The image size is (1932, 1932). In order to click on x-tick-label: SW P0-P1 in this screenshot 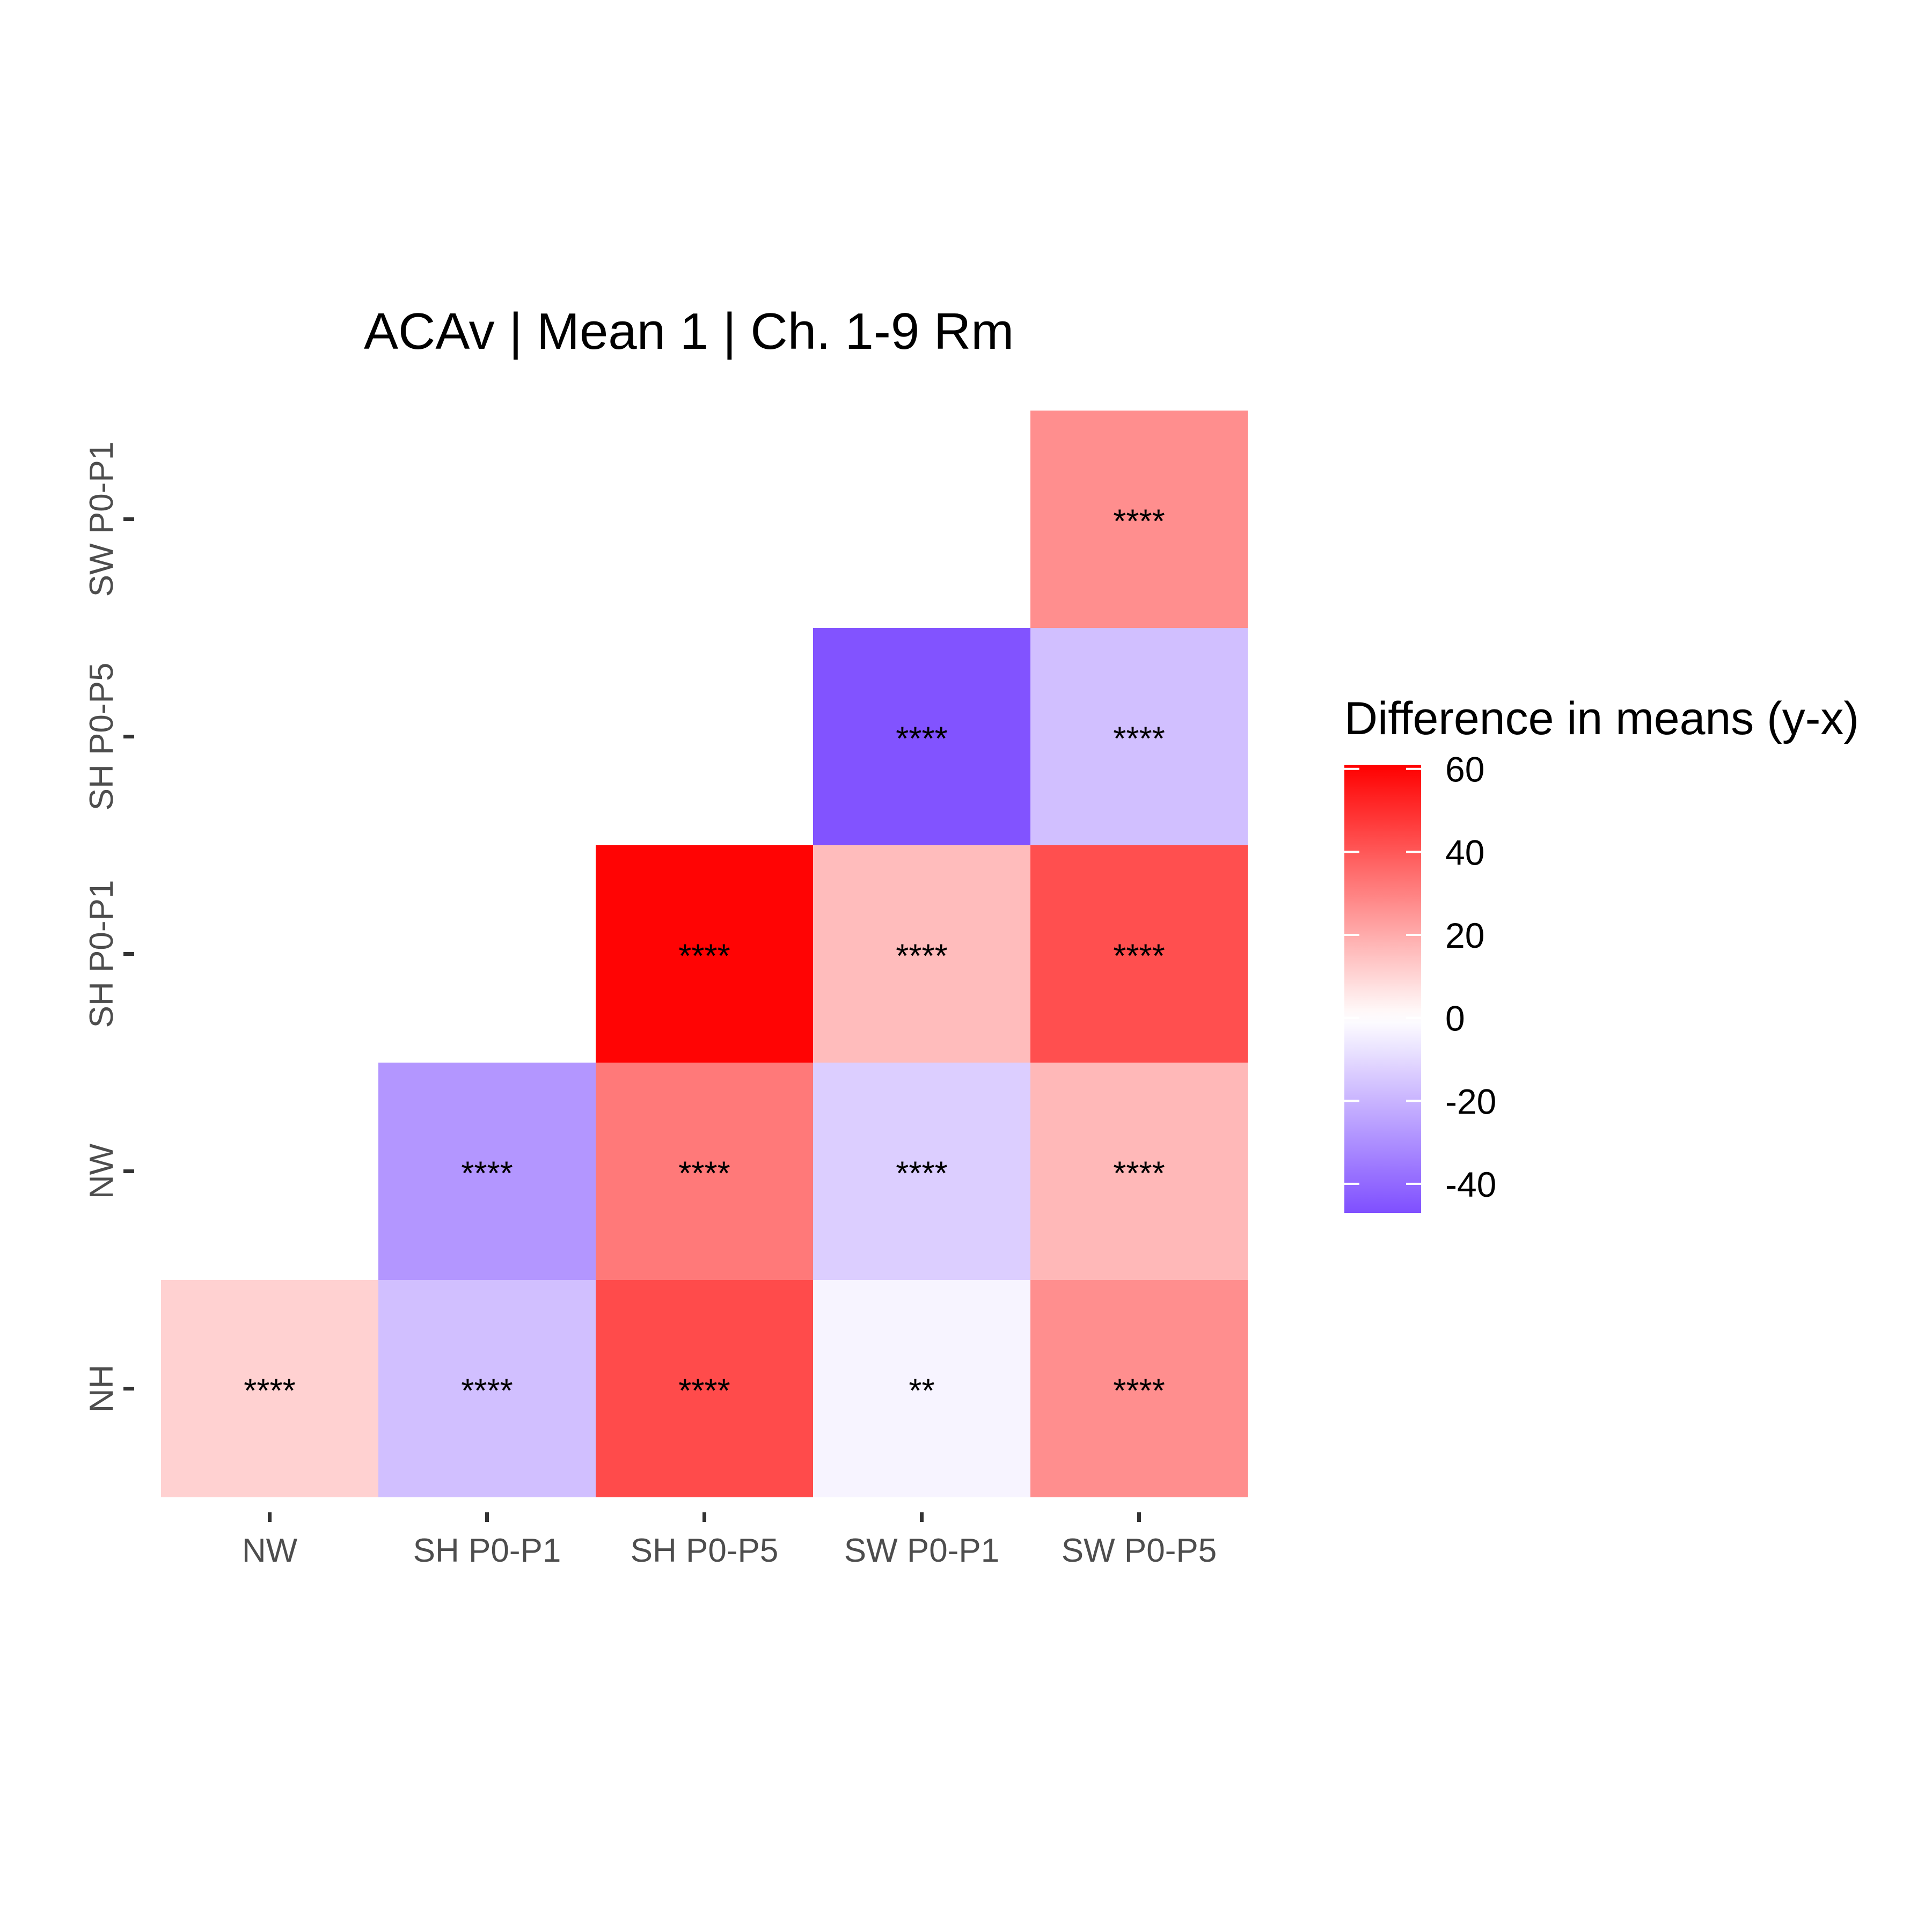, I will do `click(921, 1550)`.